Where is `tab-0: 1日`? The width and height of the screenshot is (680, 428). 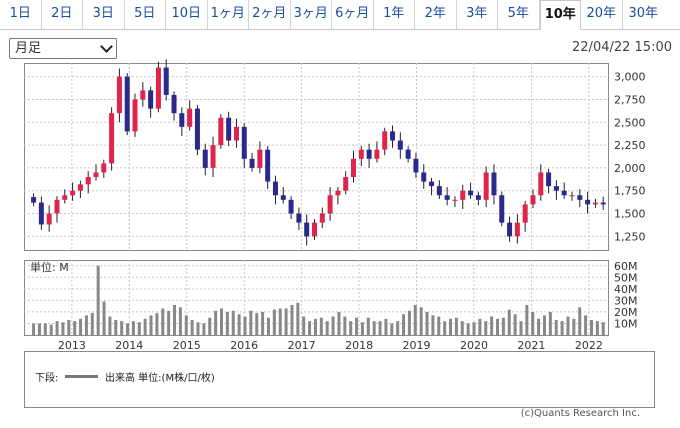
tab-0: 1日 is located at coordinates (21, 14).